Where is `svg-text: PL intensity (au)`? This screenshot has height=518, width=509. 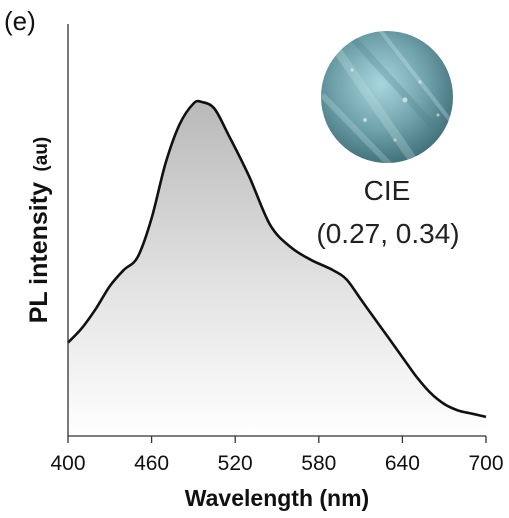 svg-text: PL intensity (au) is located at coordinates (39, 230).